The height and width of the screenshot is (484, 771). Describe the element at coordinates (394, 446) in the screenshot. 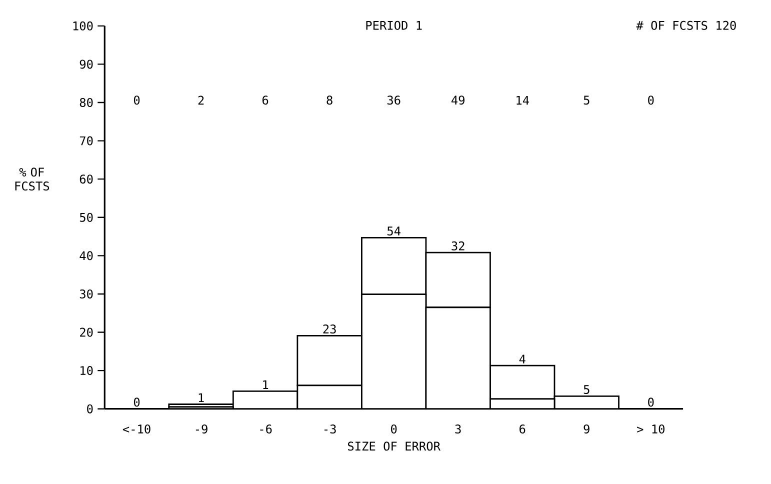

I see `x-axis-title: SIZE OF ERROR` at that location.